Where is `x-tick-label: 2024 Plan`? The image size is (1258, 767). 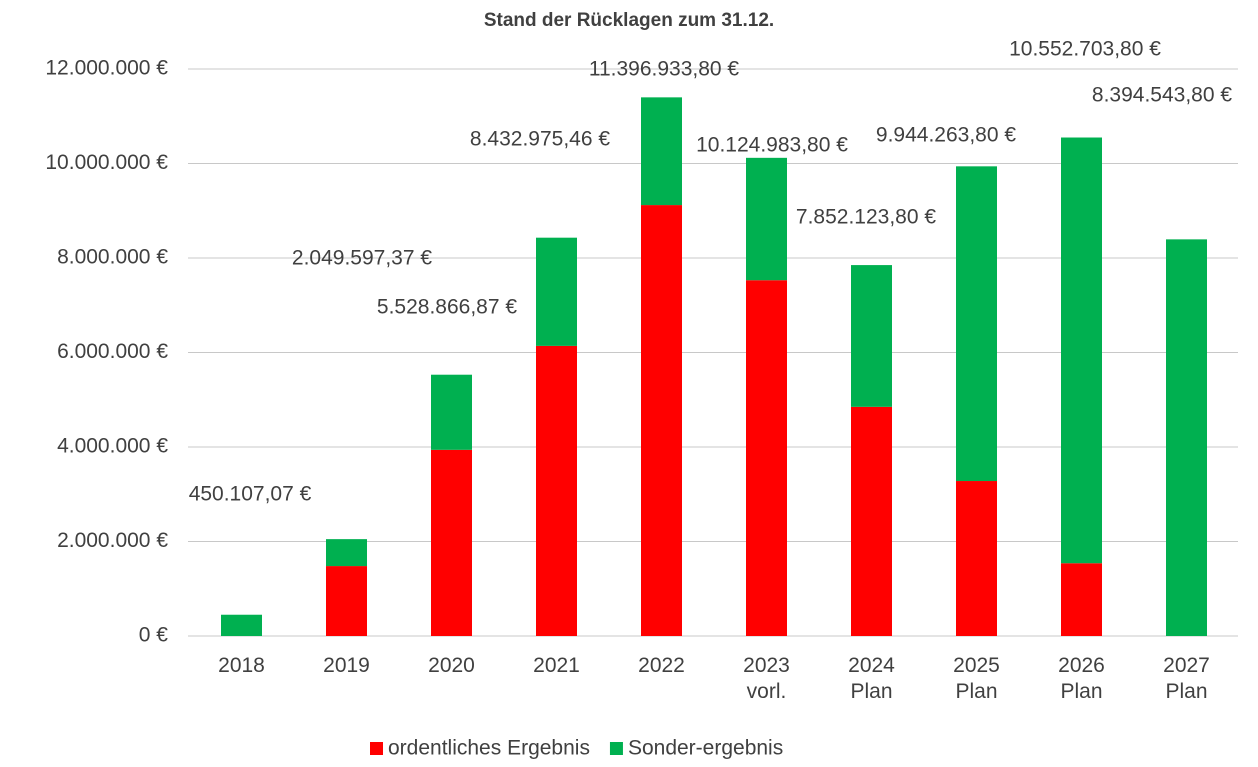
x-tick-label: 2024 Plan is located at coordinates (871, 678).